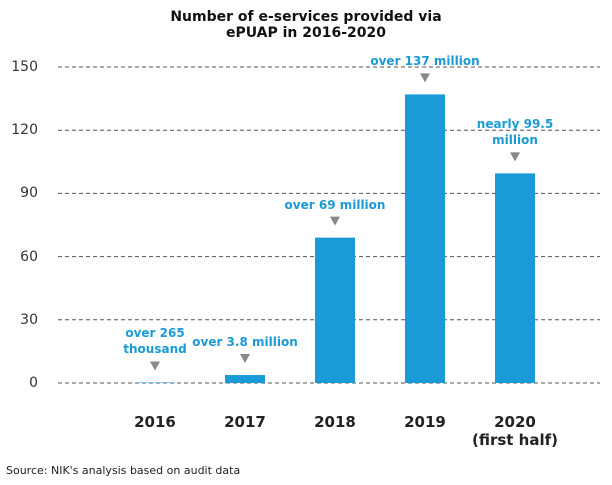 Image resolution: width=612 pixels, height=485 pixels. Describe the element at coordinates (245, 341) in the screenshot. I see `value-label: over 3.8 million` at that location.